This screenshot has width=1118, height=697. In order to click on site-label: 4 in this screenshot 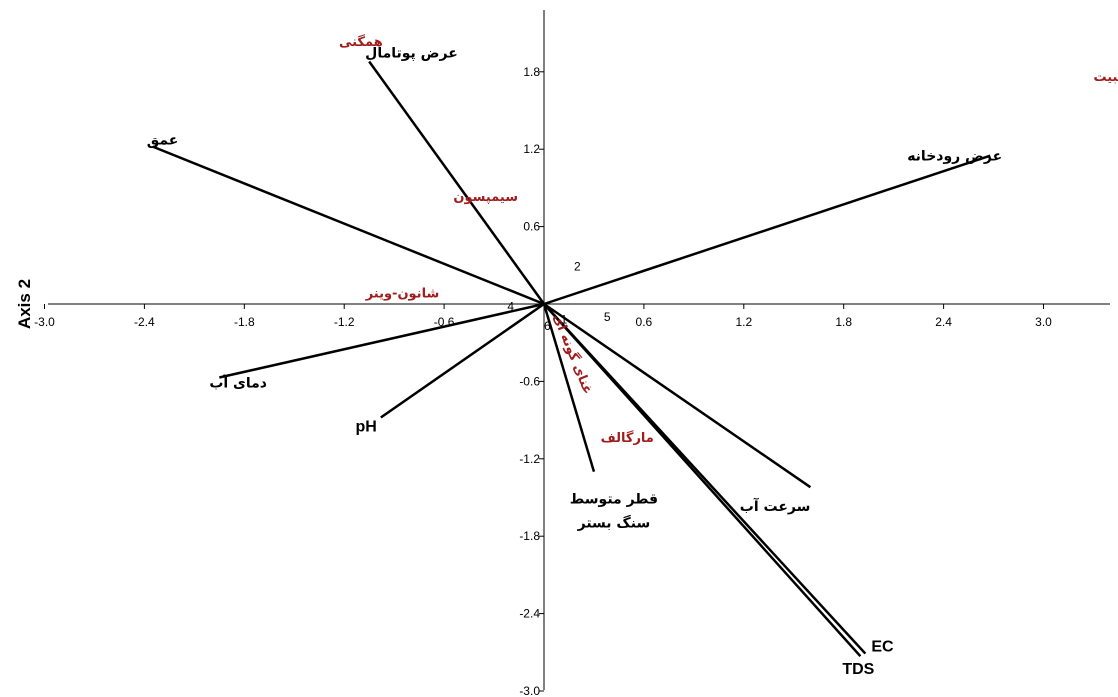, I will do `click(510, 306)`.